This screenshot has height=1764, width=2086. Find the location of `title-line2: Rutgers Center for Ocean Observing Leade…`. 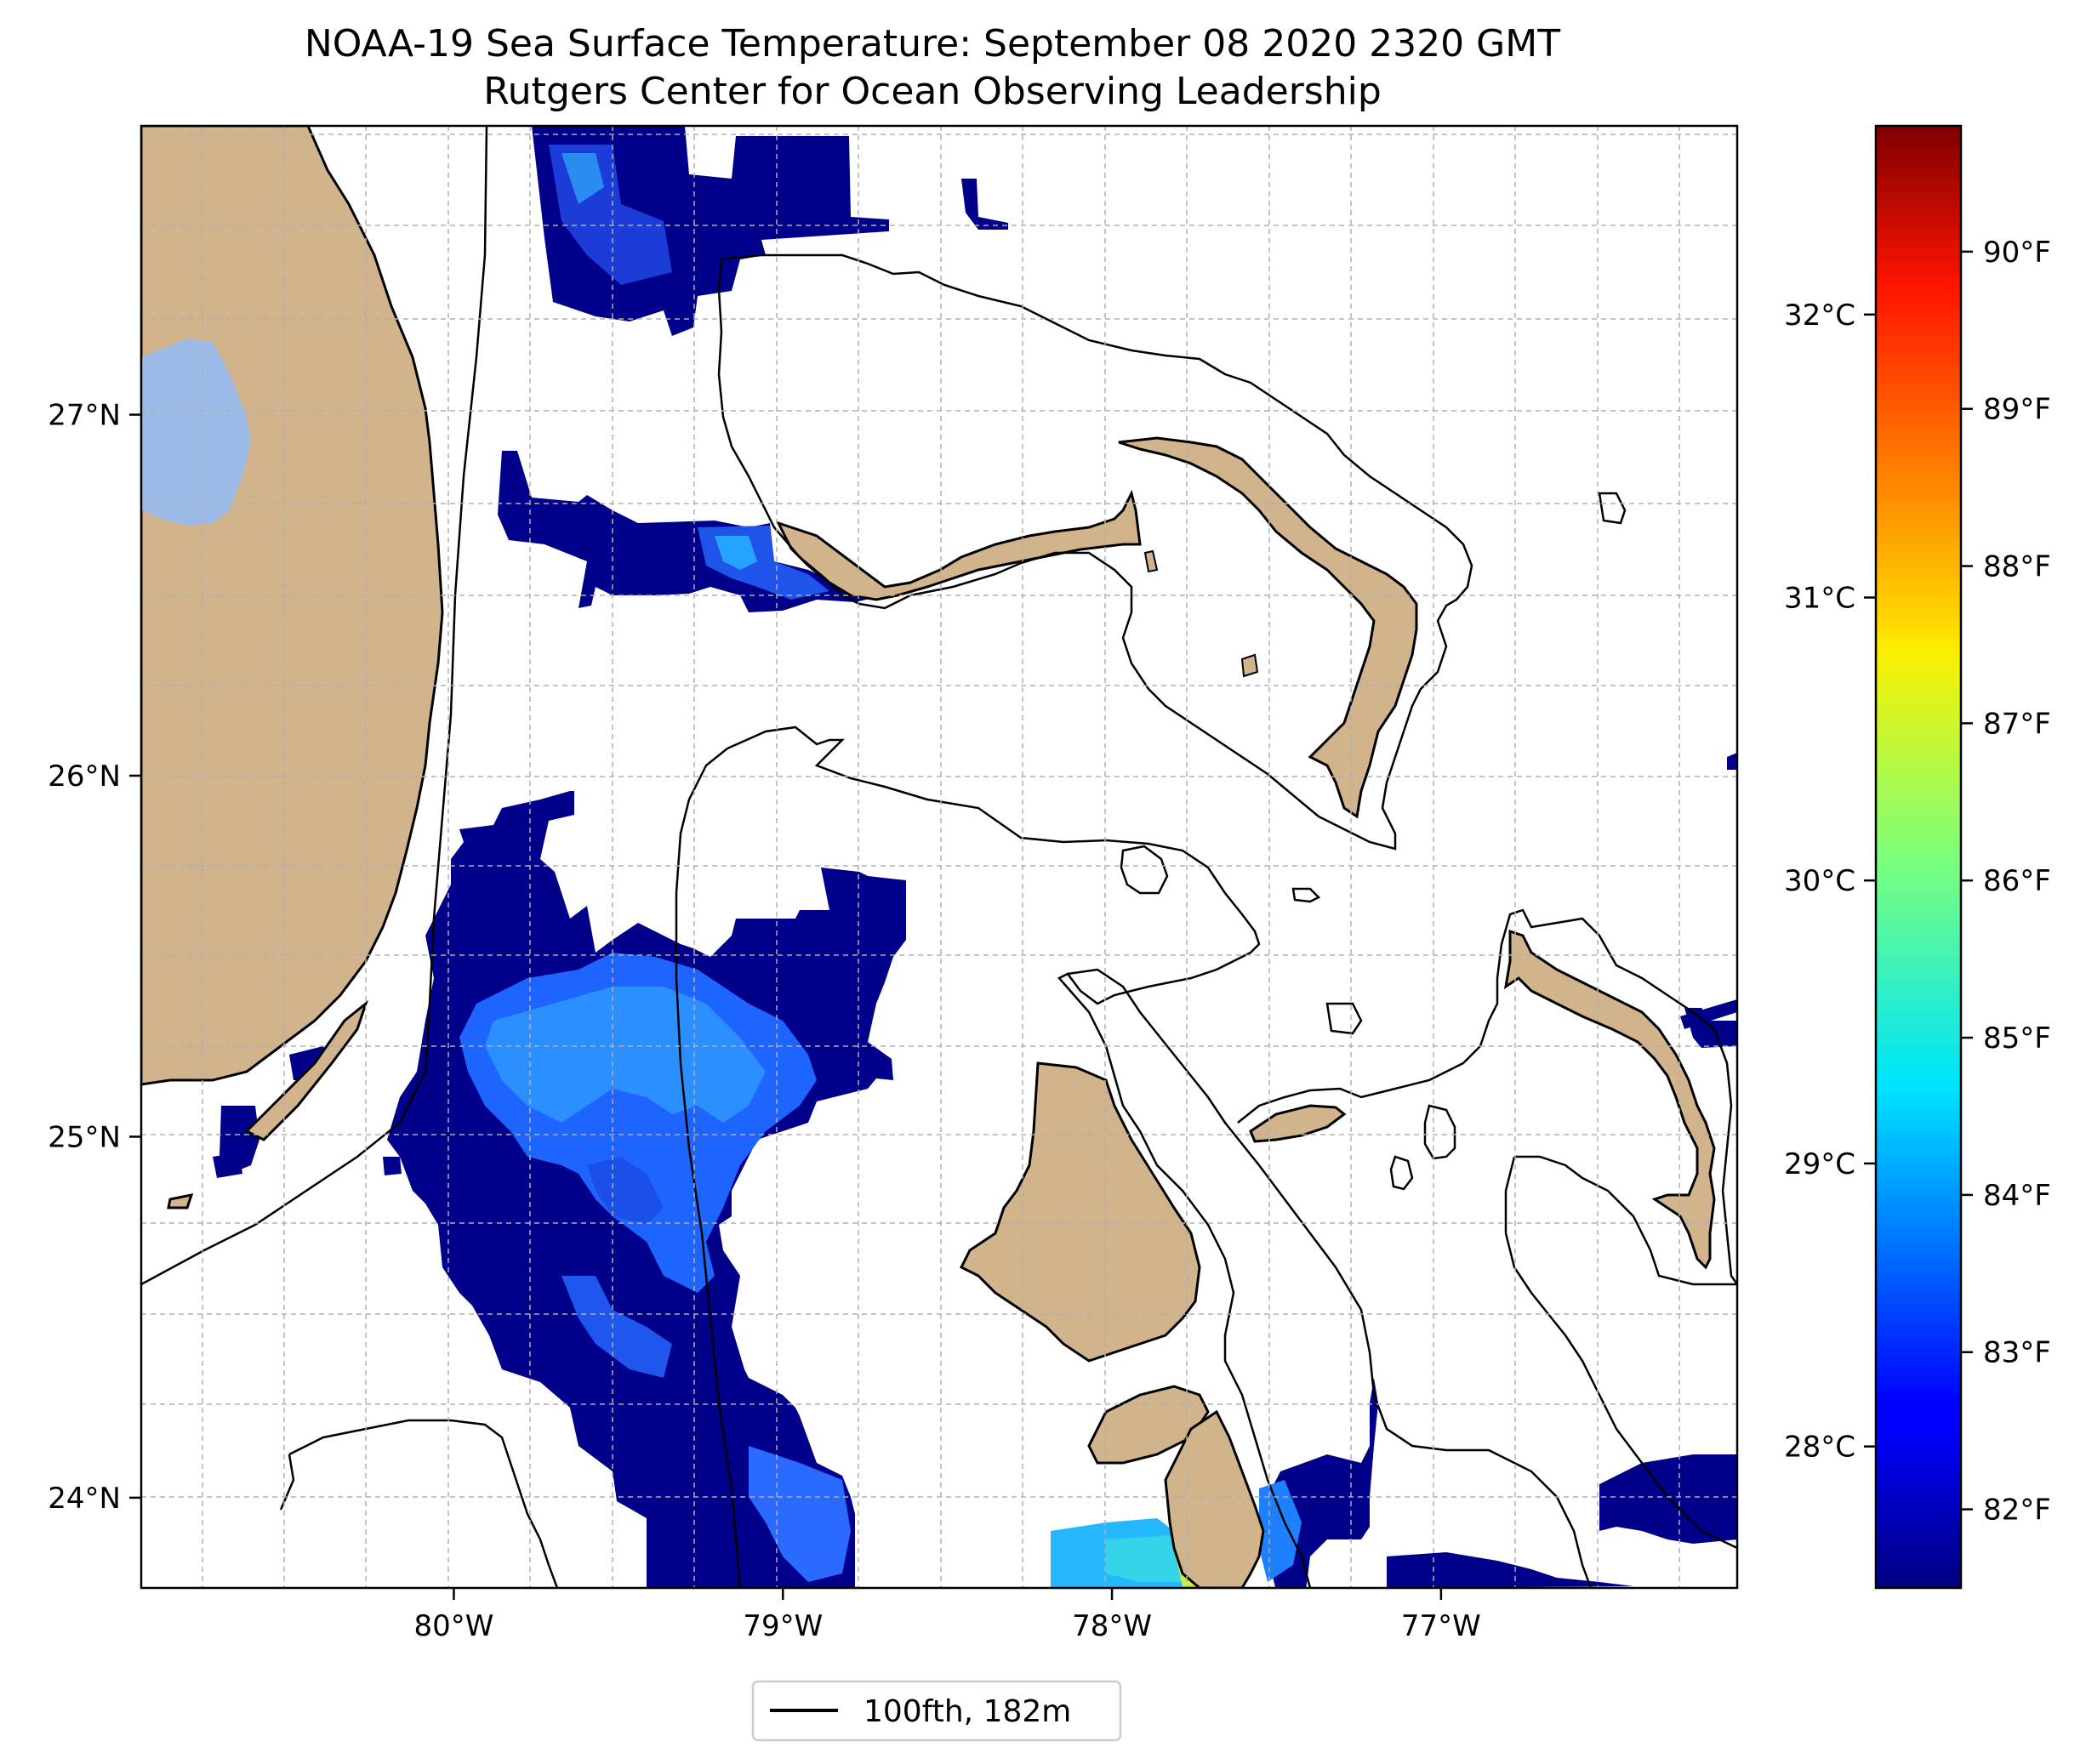

title-line2: Rutgers Center for Ocean Observing Leade… is located at coordinates (933, 91).